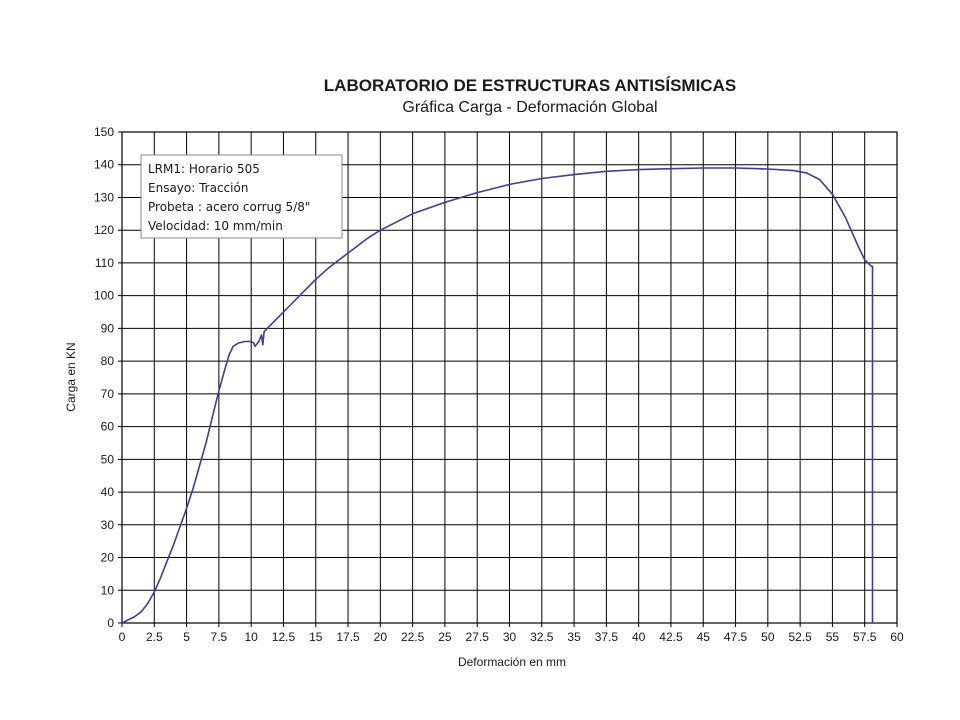 The image size is (960, 720). I want to click on x-tick-label: 52.5, so click(800, 637).